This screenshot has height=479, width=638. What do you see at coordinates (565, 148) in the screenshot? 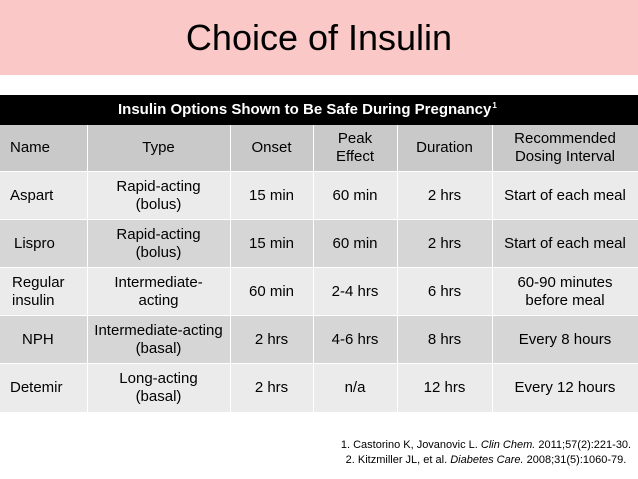
I see `header-dosing-interval: Recommended Dosing Interval` at bounding box center [565, 148].